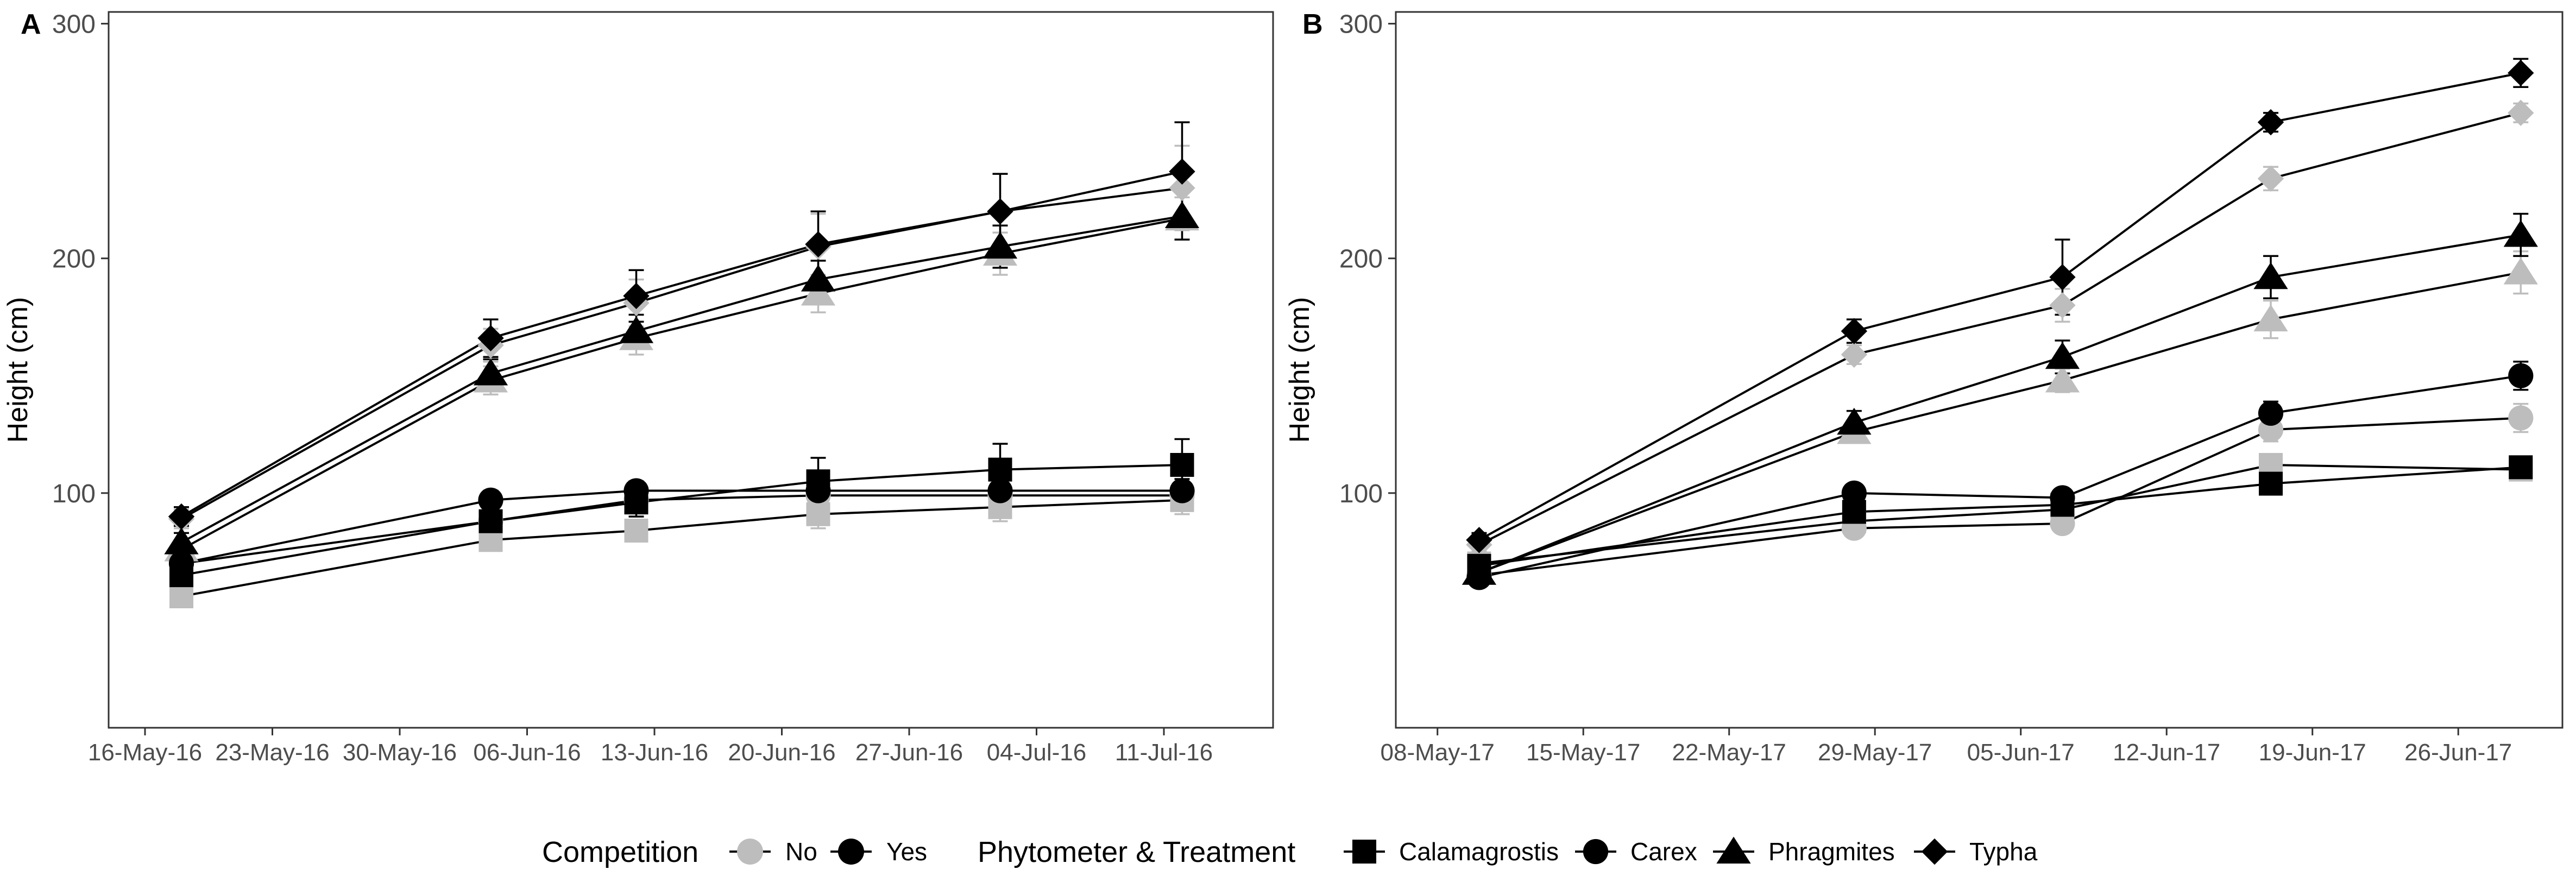 The width and height of the screenshot is (2576, 882). What do you see at coordinates (31, 24) in the screenshot?
I see `panel-label: A` at bounding box center [31, 24].